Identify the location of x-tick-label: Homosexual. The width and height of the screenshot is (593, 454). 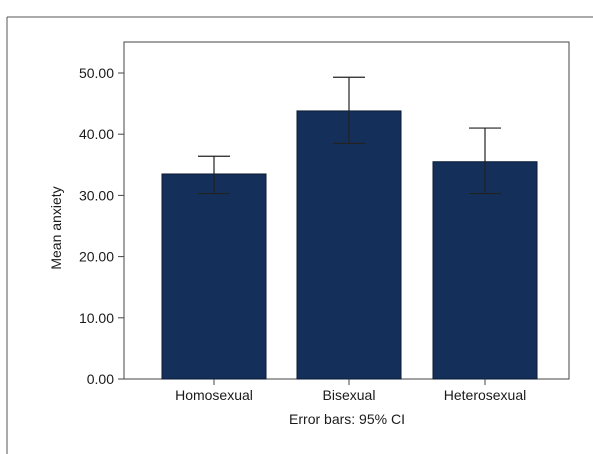
(214, 395).